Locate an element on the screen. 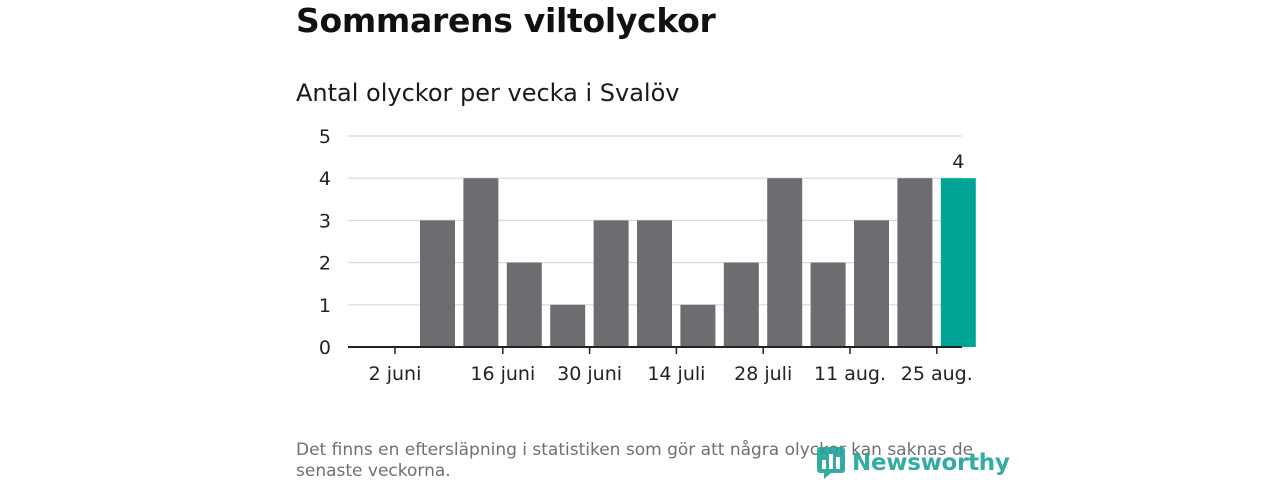 The image size is (1280, 480). x-tick-label: 25 aug. is located at coordinates (937, 374).